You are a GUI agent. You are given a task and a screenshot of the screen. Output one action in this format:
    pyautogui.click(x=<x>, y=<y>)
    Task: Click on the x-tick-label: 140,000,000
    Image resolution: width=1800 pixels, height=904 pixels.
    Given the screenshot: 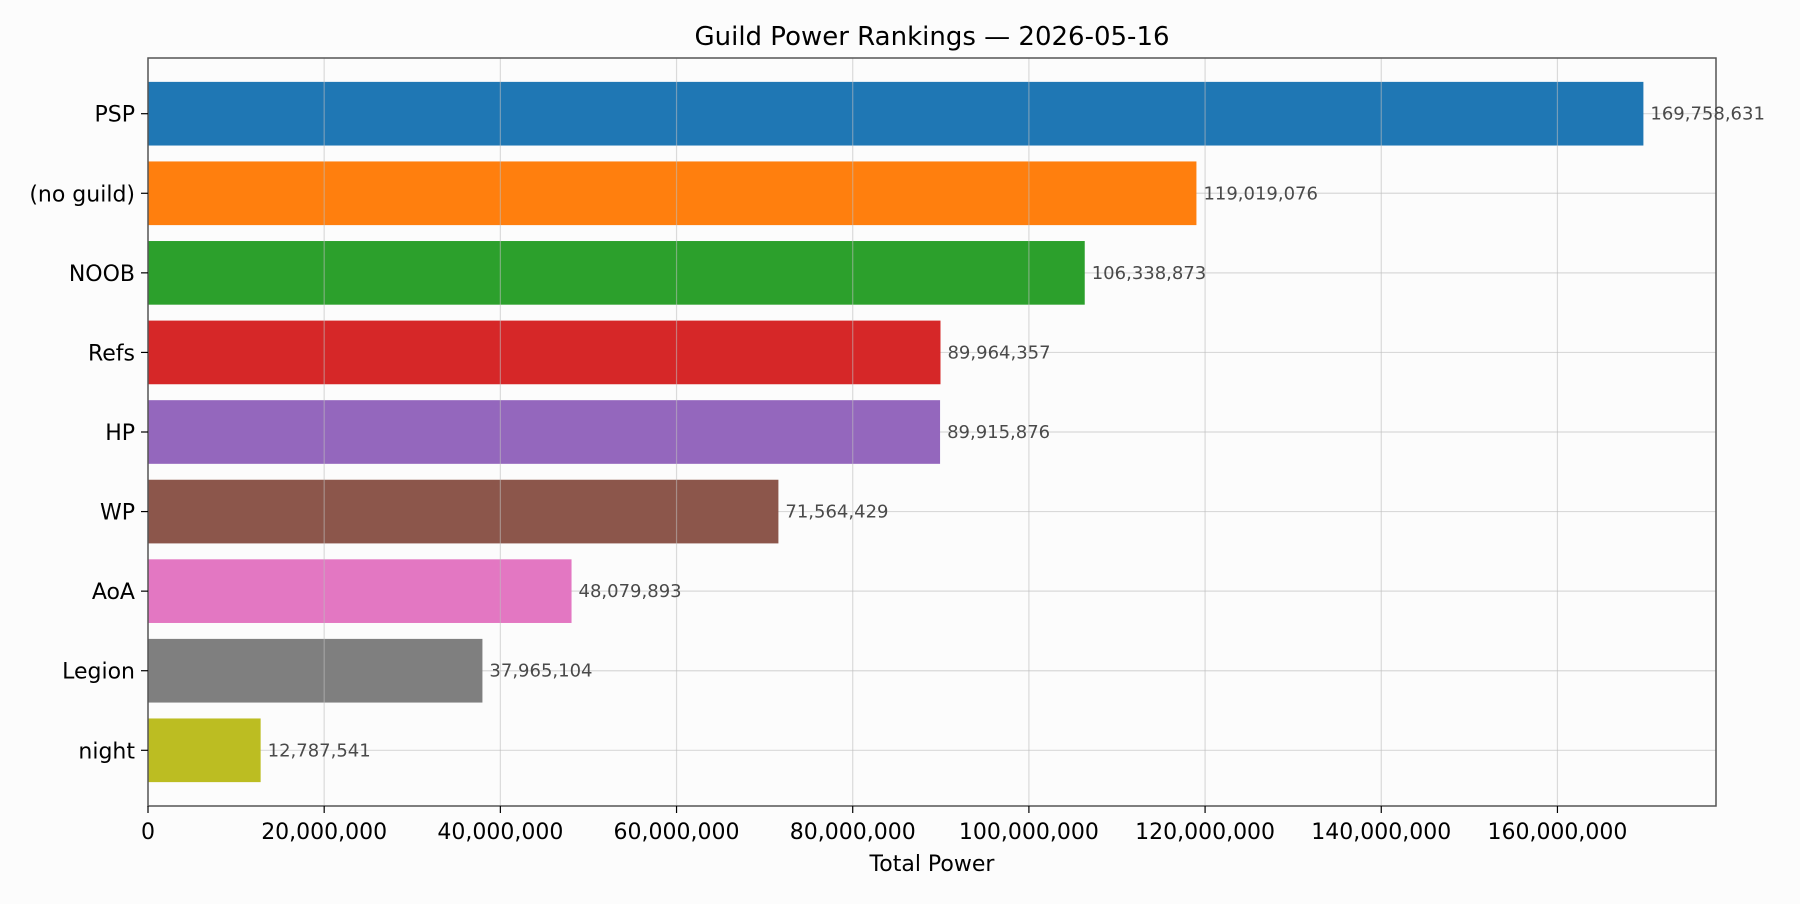 What is the action you would take?
    pyautogui.click(x=1381, y=832)
    